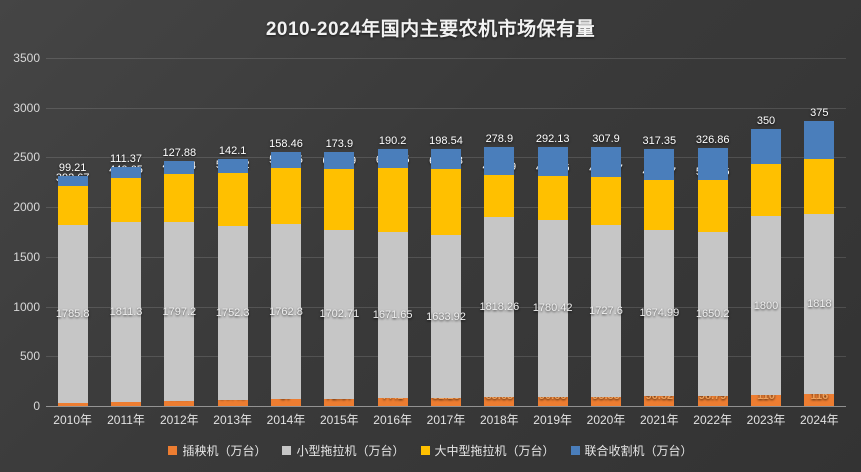  I want to click on legend-item: 联合收割机（万台）, so click(631, 450).